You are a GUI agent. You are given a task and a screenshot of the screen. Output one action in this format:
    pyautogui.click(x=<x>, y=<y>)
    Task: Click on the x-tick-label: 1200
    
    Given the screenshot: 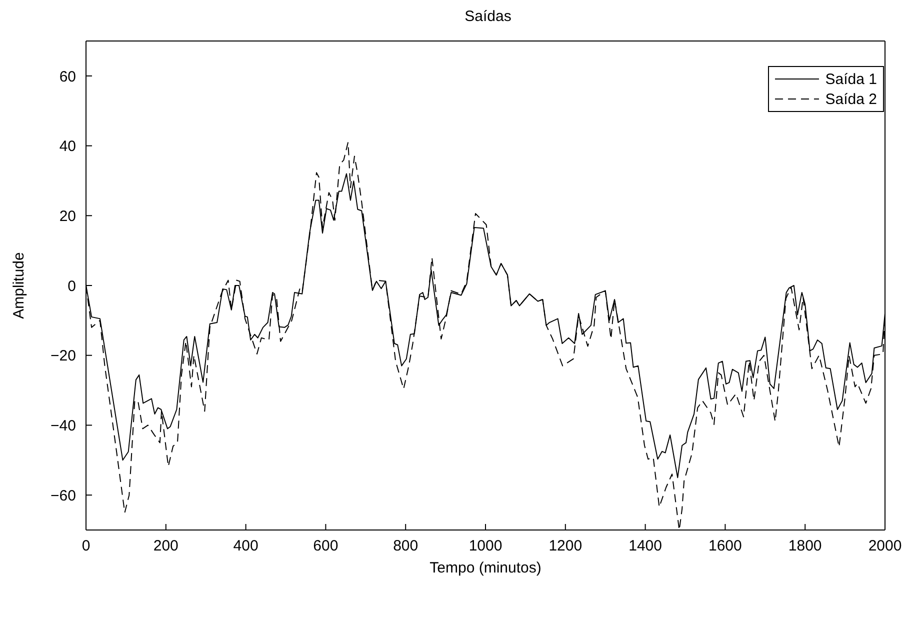 What is the action you would take?
    pyautogui.click(x=565, y=546)
    